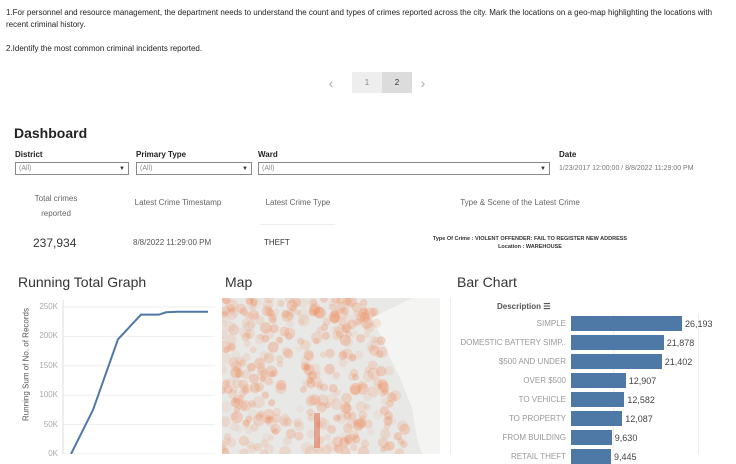 Image resolution: width=736 pixels, height=464 pixels. Describe the element at coordinates (537, 418) in the screenshot. I see `bar-category-label: TO PROPERTY` at that location.